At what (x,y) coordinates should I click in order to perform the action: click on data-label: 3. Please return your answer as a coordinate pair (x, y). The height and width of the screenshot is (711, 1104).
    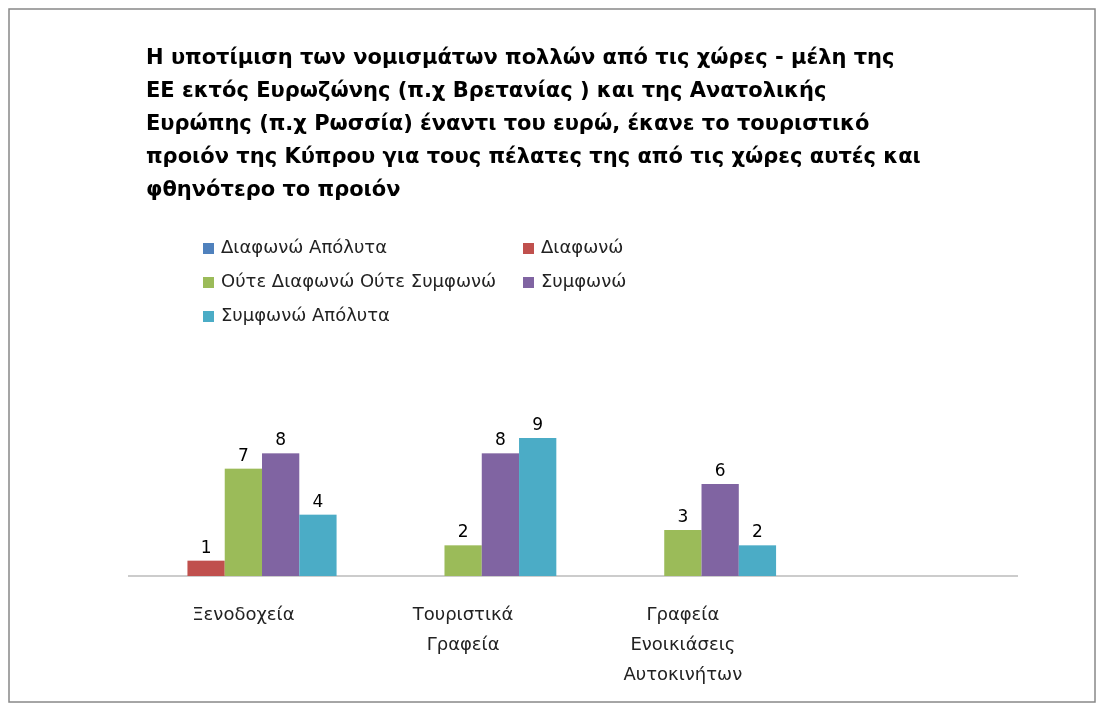
    Looking at the image, I should click on (683, 516).